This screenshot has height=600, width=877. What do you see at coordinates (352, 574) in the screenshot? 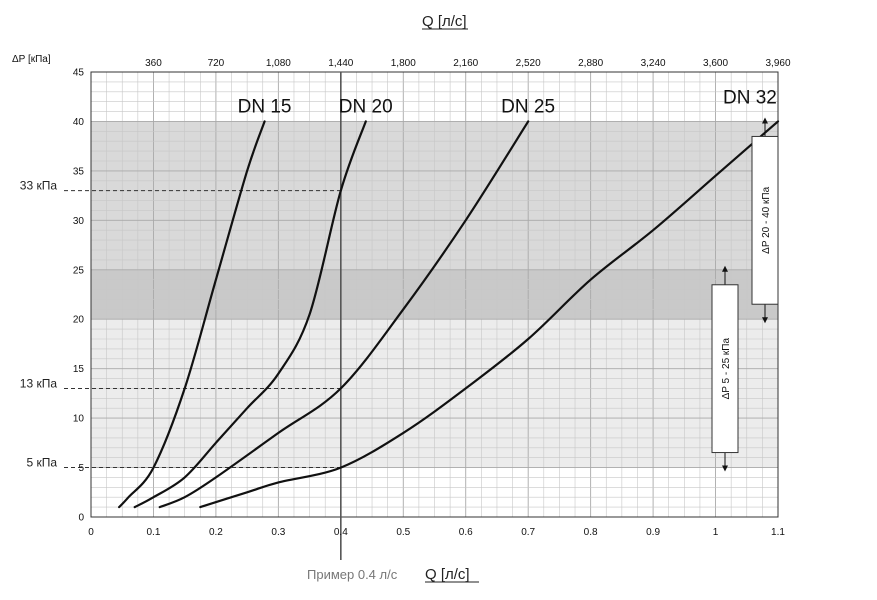
I see `example-label: Пример 0.4 л/с` at bounding box center [352, 574].